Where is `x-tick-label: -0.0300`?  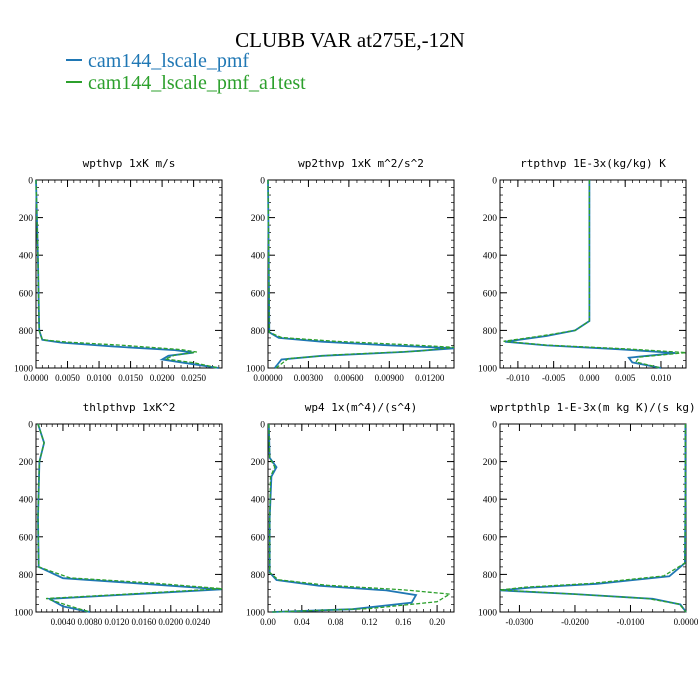 x-tick-label: -0.0300 is located at coordinates (520, 622).